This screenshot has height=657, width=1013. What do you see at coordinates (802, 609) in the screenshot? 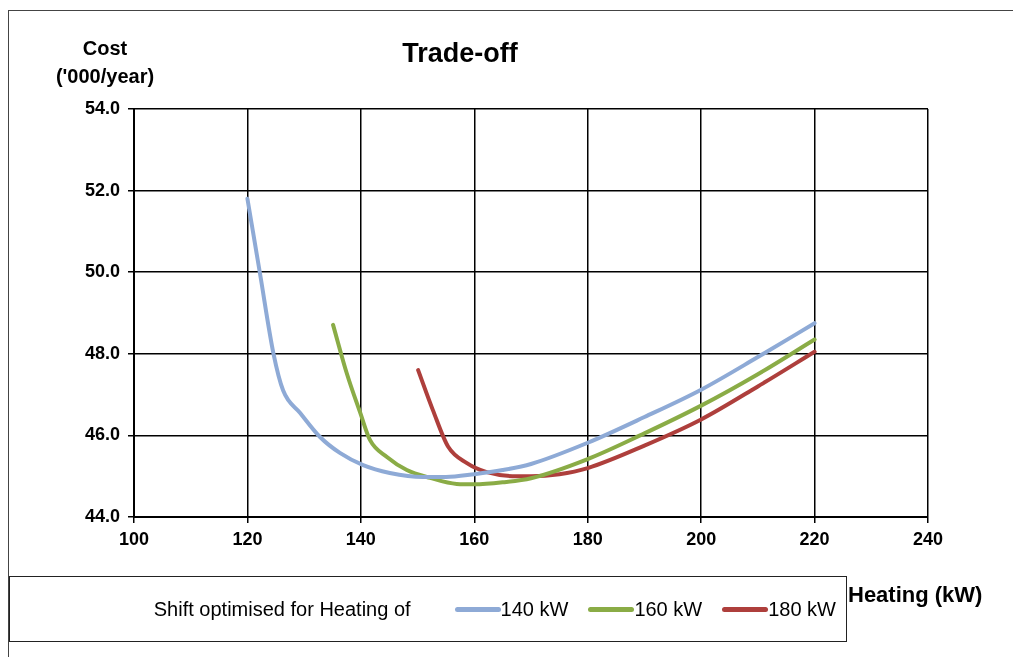
I see `legend-label: 180 kW` at bounding box center [802, 609].